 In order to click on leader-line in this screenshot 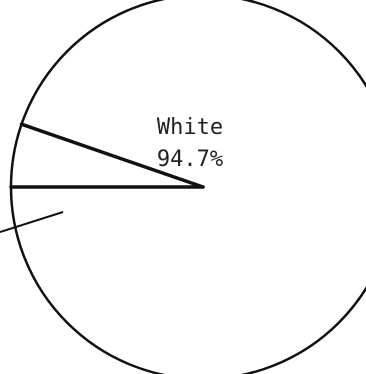, I will do `click(32, 222)`.